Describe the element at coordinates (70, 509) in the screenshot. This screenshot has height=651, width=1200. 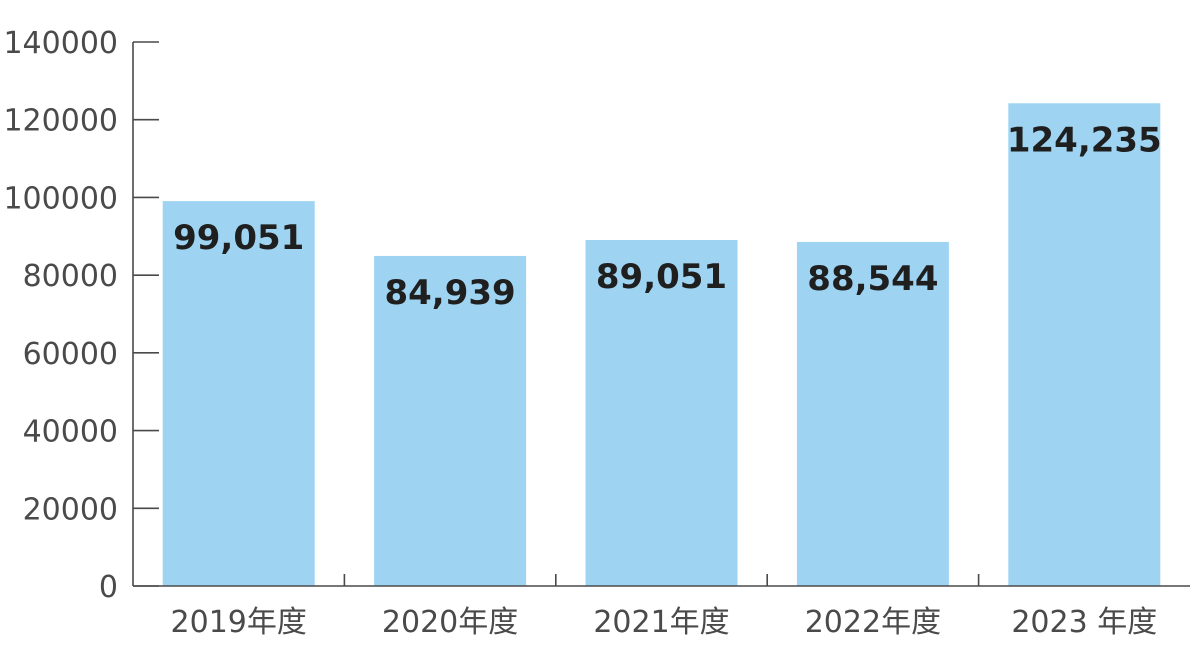
I see `y-tick-label: 20000` at that location.